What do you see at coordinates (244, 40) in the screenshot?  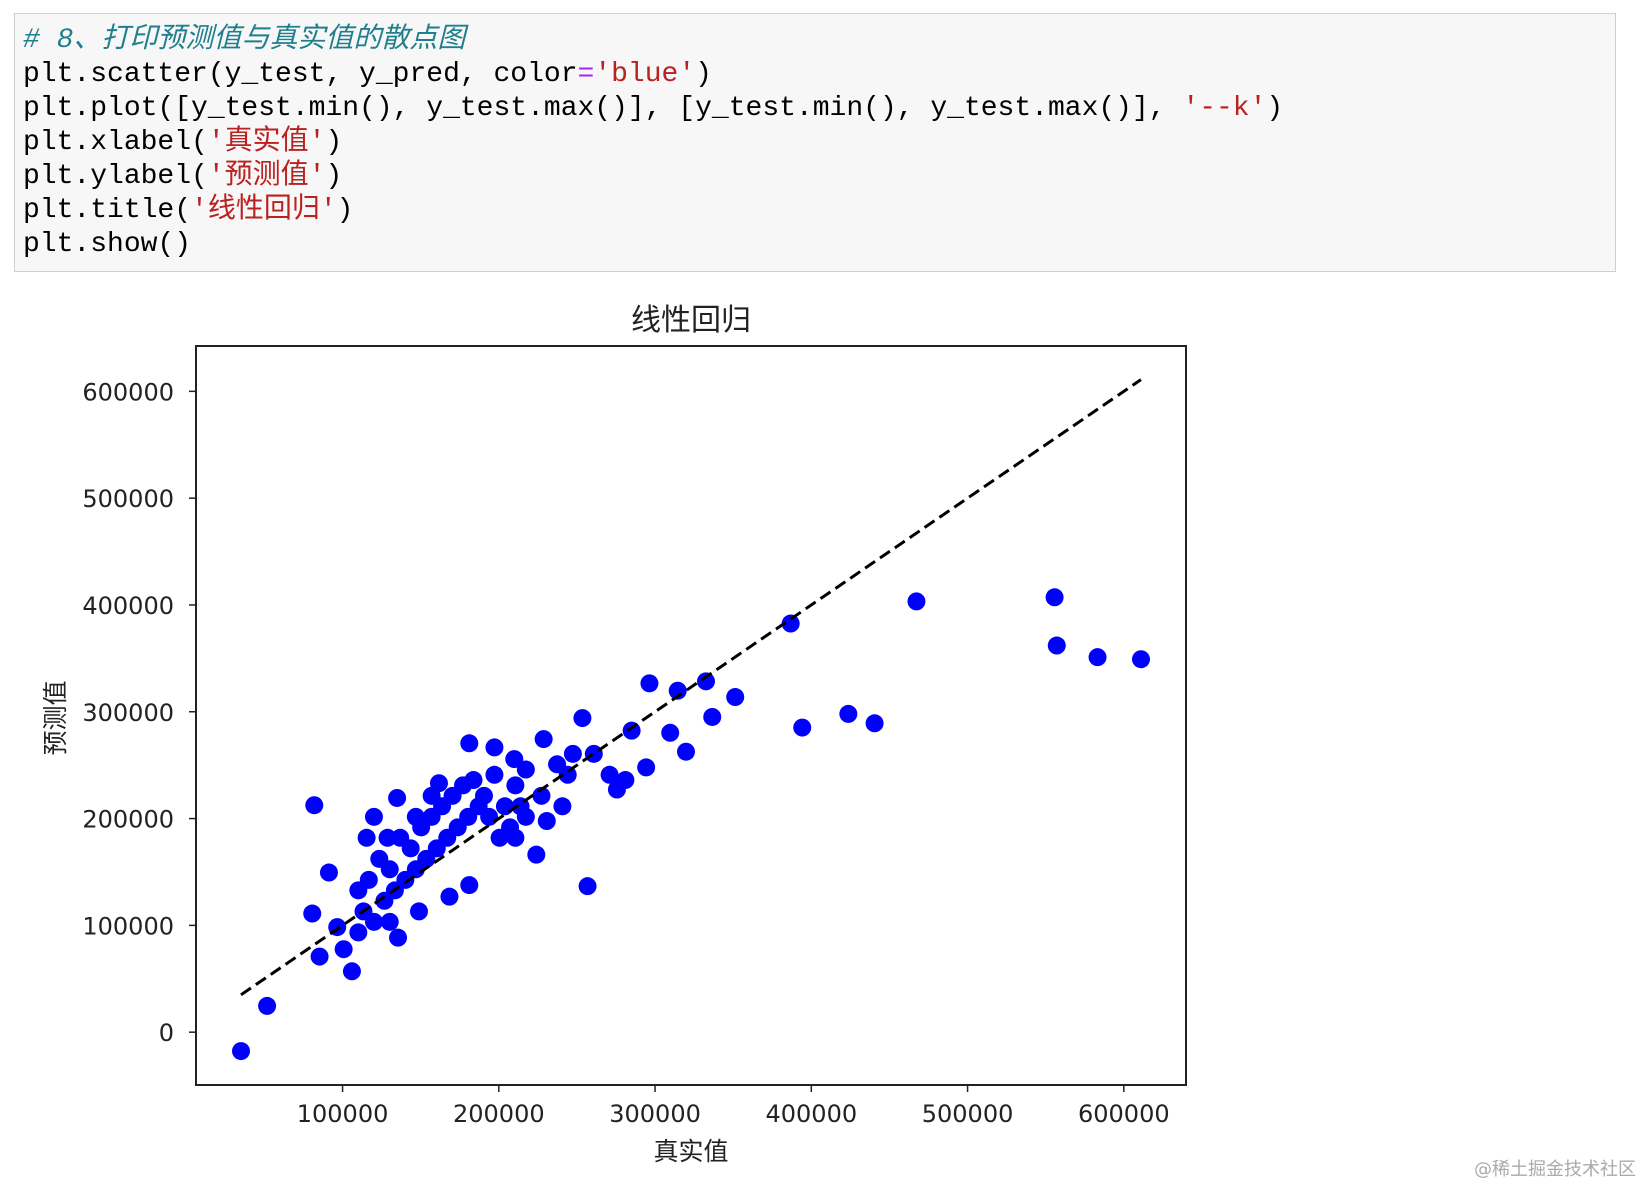 I see `code-token: # 8、打印预测值与真实值的散点图` at bounding box center [244, 40].